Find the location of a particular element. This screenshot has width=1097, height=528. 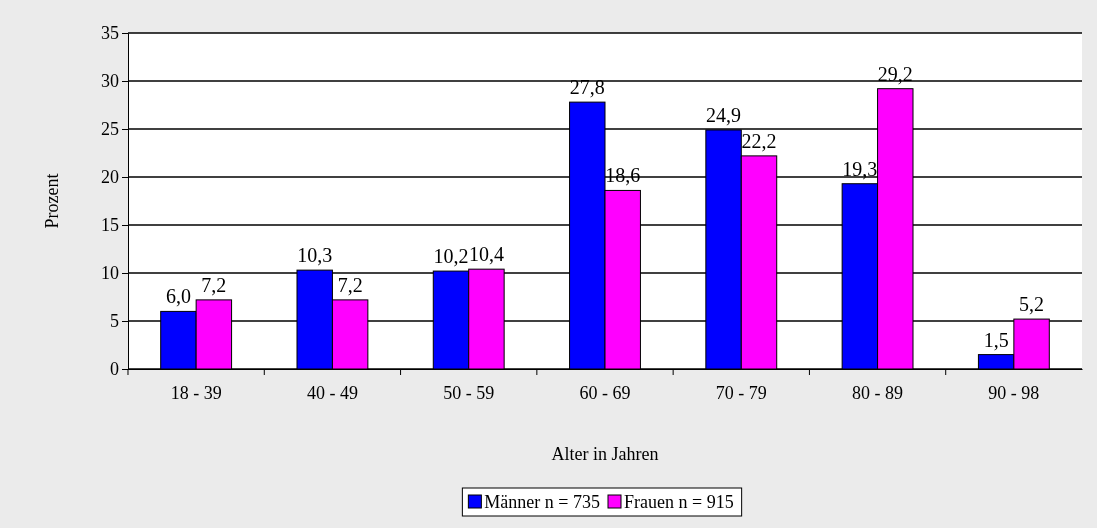

y-tick-label: 25 is located at coordinates (110, 129).